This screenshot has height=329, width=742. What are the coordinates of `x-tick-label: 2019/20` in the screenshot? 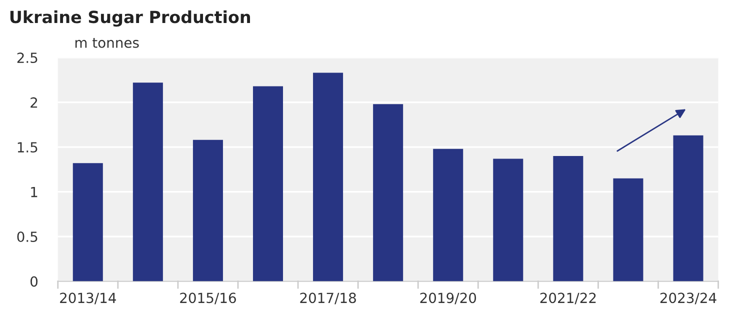 It's located at (448, 298).